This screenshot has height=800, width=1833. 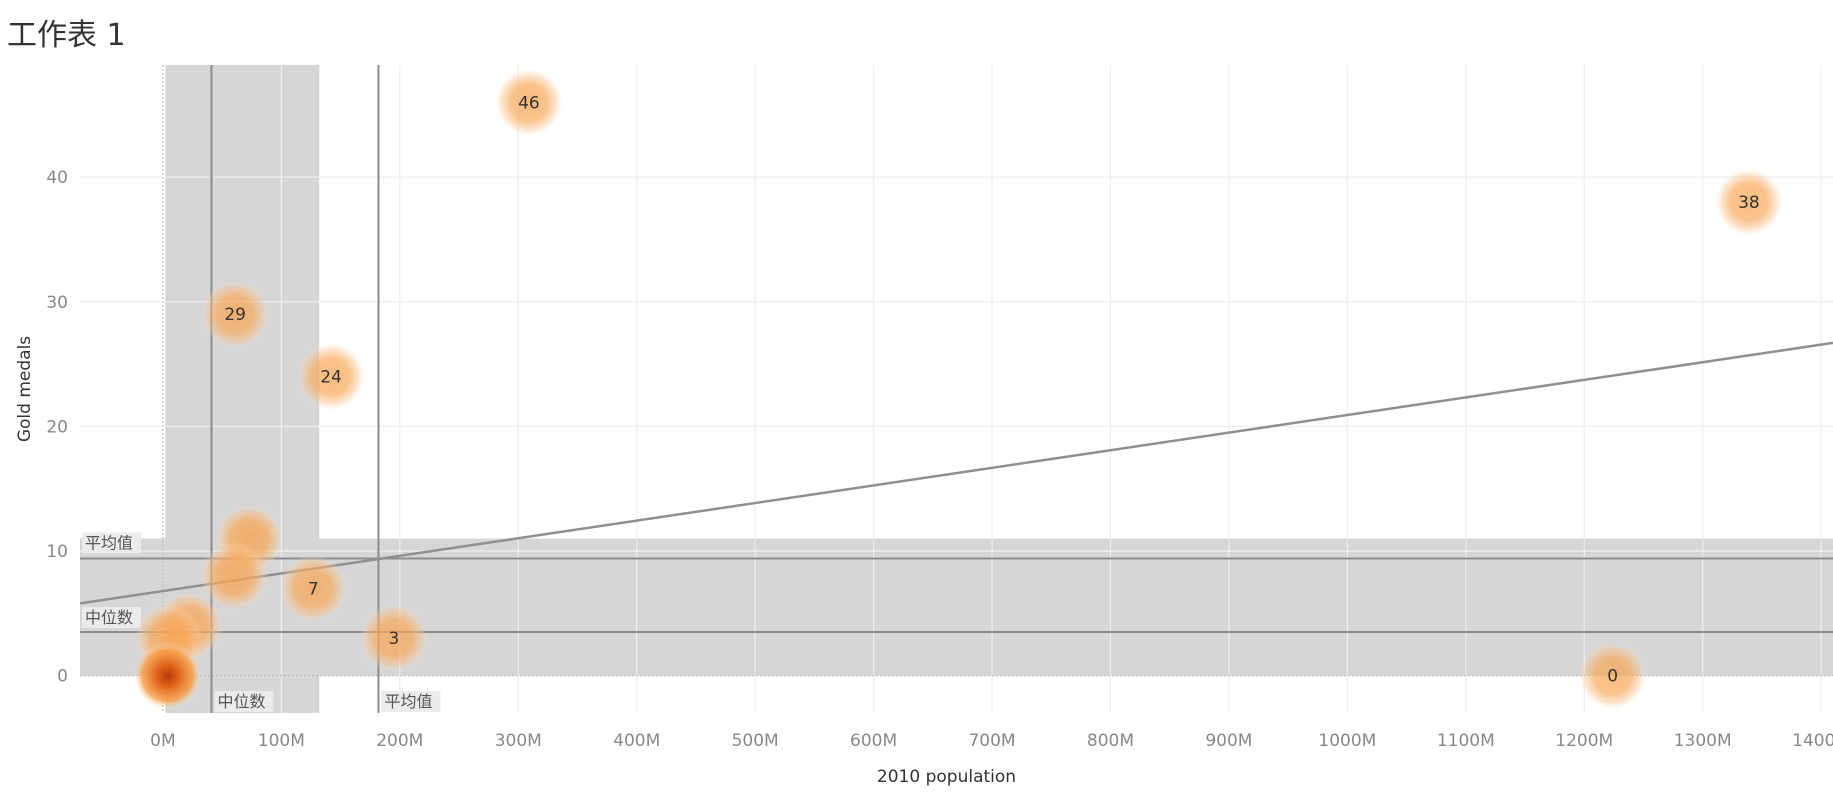 What do you see at coordinates (408, 701) in the screenshot?
I see `x-mean-label: 平均值` at bounding box center [408, 701].